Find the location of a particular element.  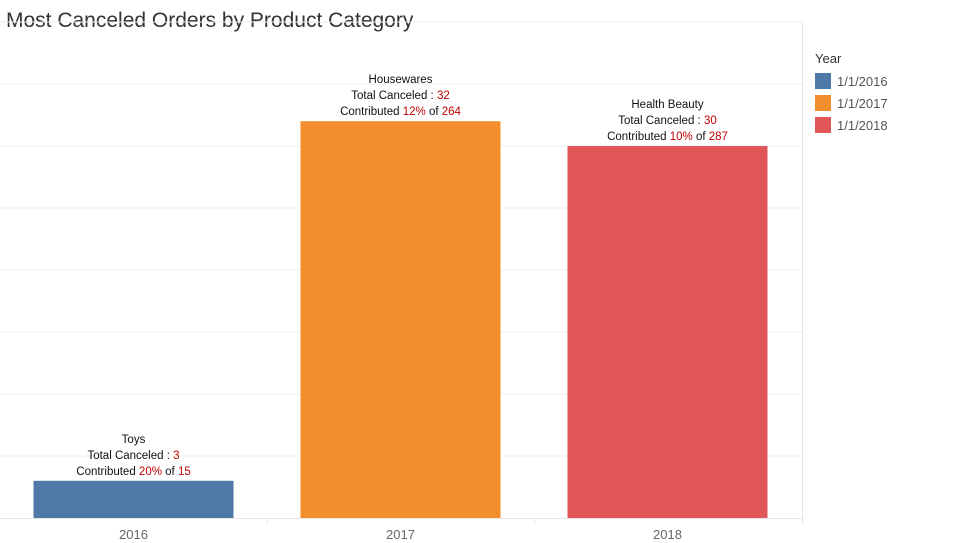

bar-total-canceled: Total Canceled : 30 is located at coordinates (667, 121).